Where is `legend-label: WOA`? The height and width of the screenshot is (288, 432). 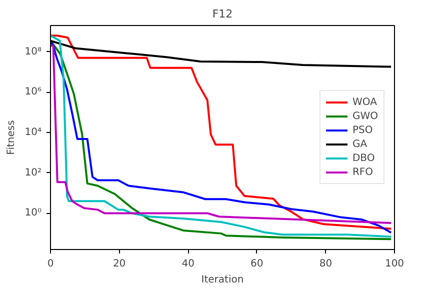 legend-label: WOA is located at coordinates (364, 102).